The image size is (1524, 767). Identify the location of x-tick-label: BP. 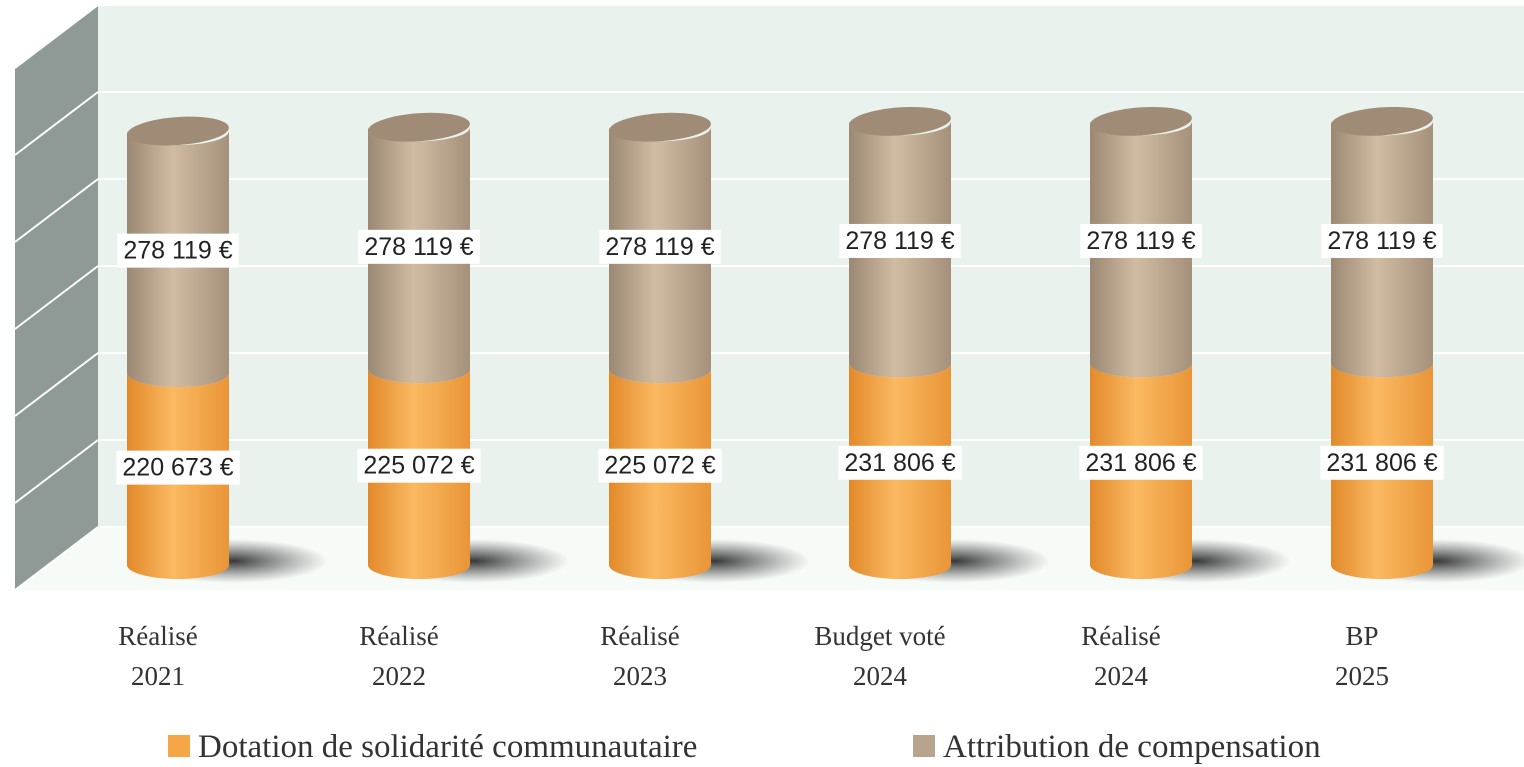
(1361, 636).